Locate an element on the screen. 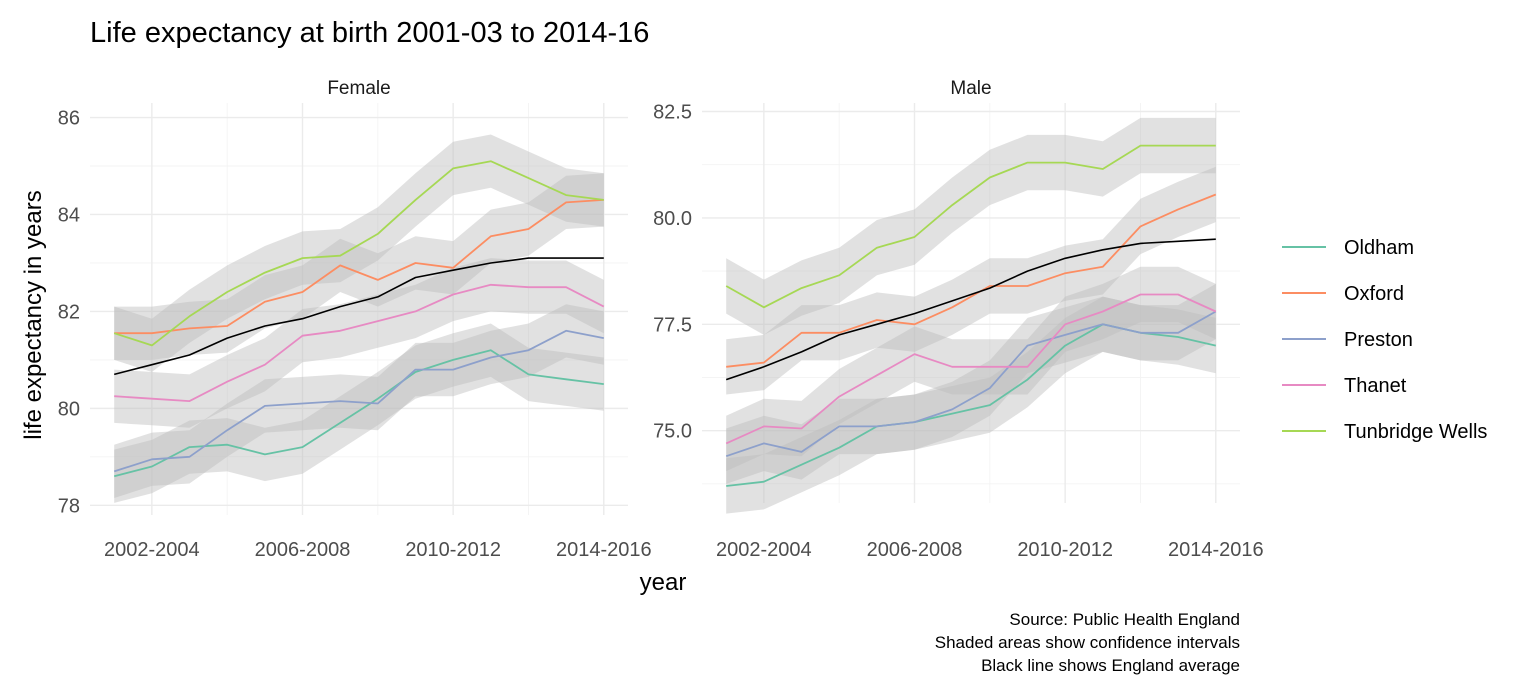 The height and width of the screenshot is (691, 1536). legend-label: Oxford is located at coordinates (1374, 294).